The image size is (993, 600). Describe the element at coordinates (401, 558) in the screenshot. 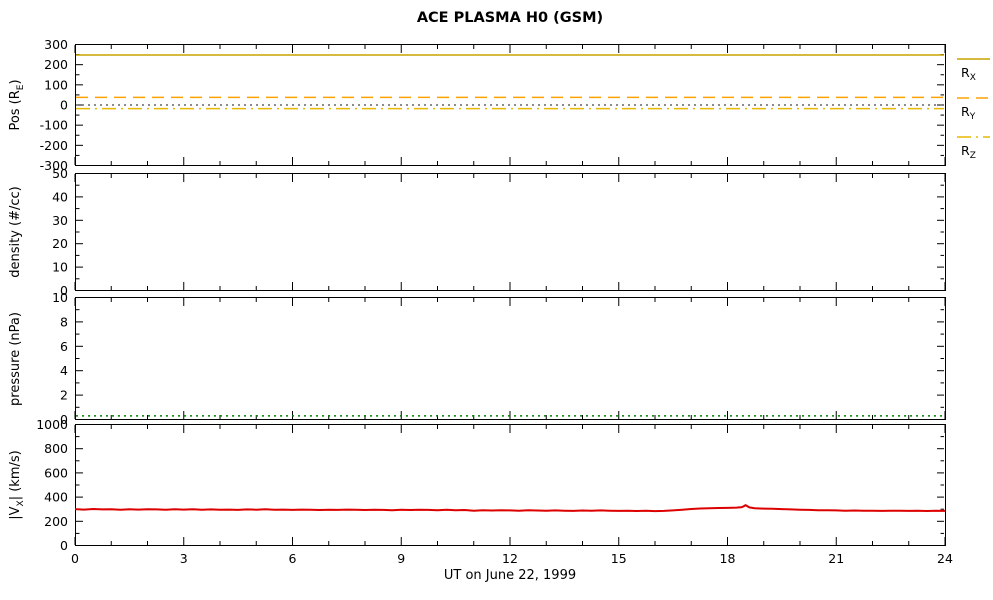

I see `x-tick-label: 9` at that location.